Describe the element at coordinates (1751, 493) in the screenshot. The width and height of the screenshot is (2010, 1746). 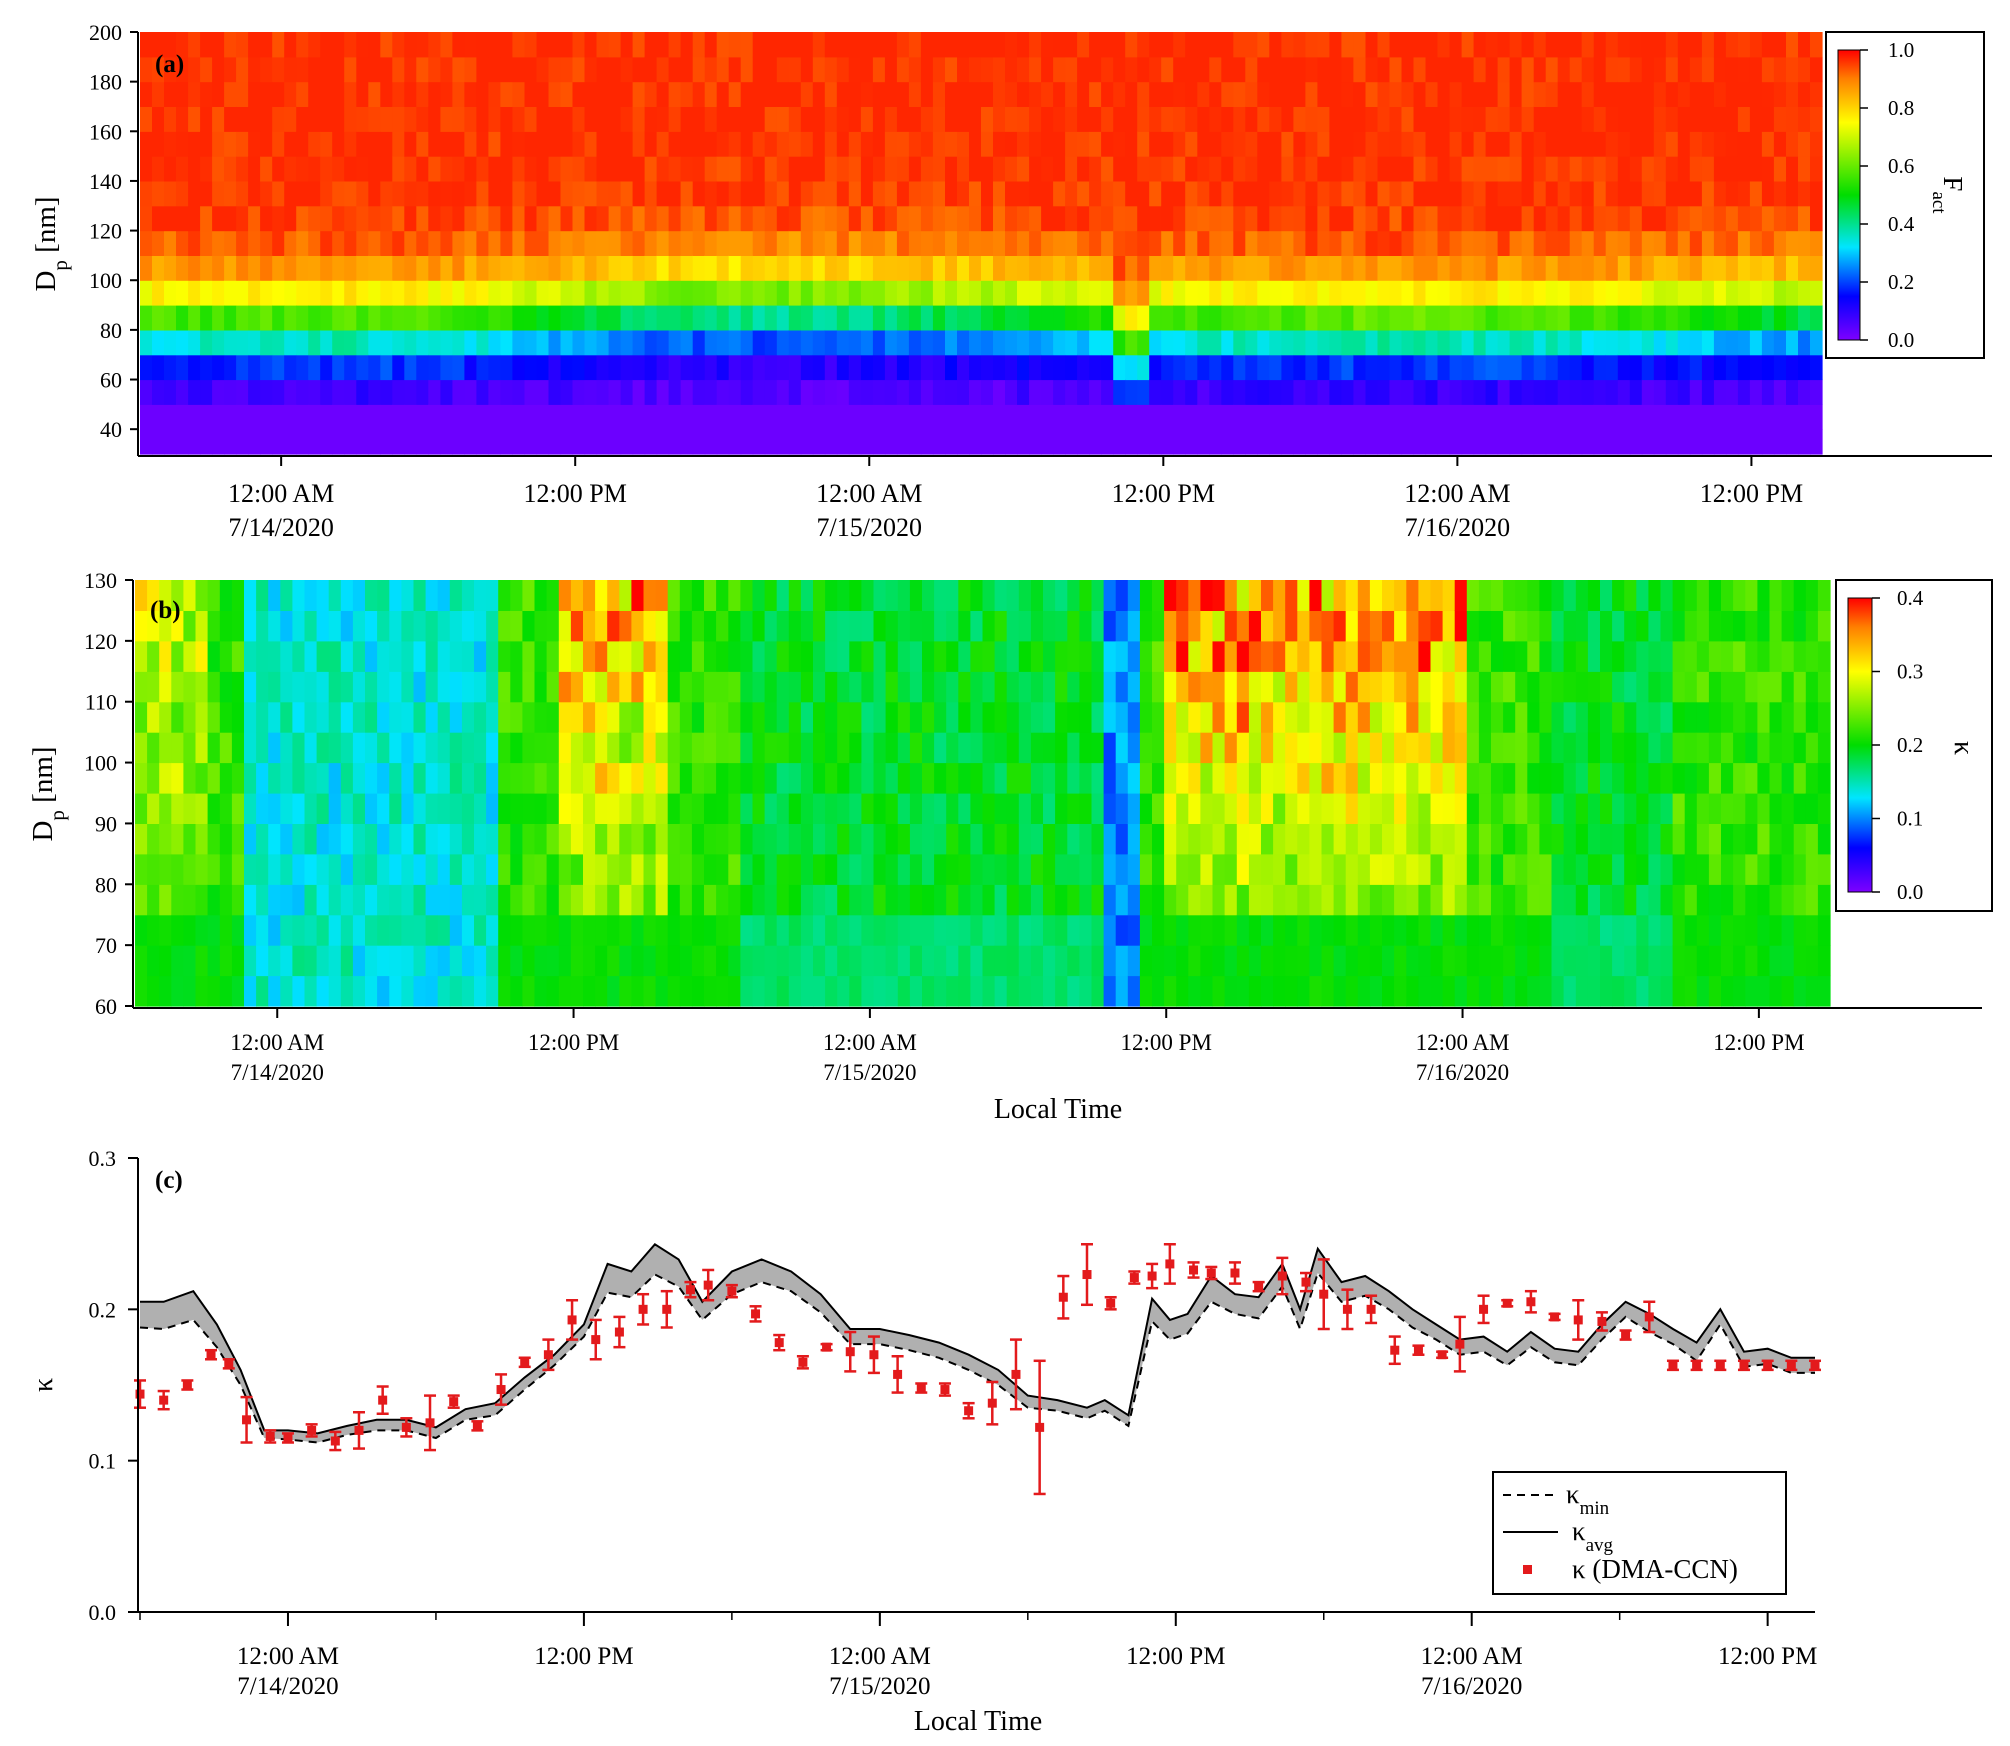
I see `x-tick-label: 12:00 PM` at that location.